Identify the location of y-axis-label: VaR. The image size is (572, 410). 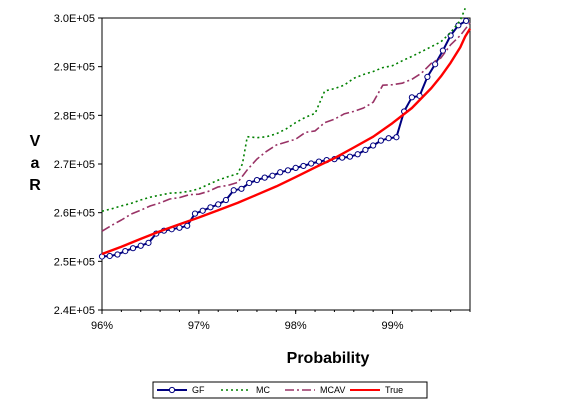
(35, 163).